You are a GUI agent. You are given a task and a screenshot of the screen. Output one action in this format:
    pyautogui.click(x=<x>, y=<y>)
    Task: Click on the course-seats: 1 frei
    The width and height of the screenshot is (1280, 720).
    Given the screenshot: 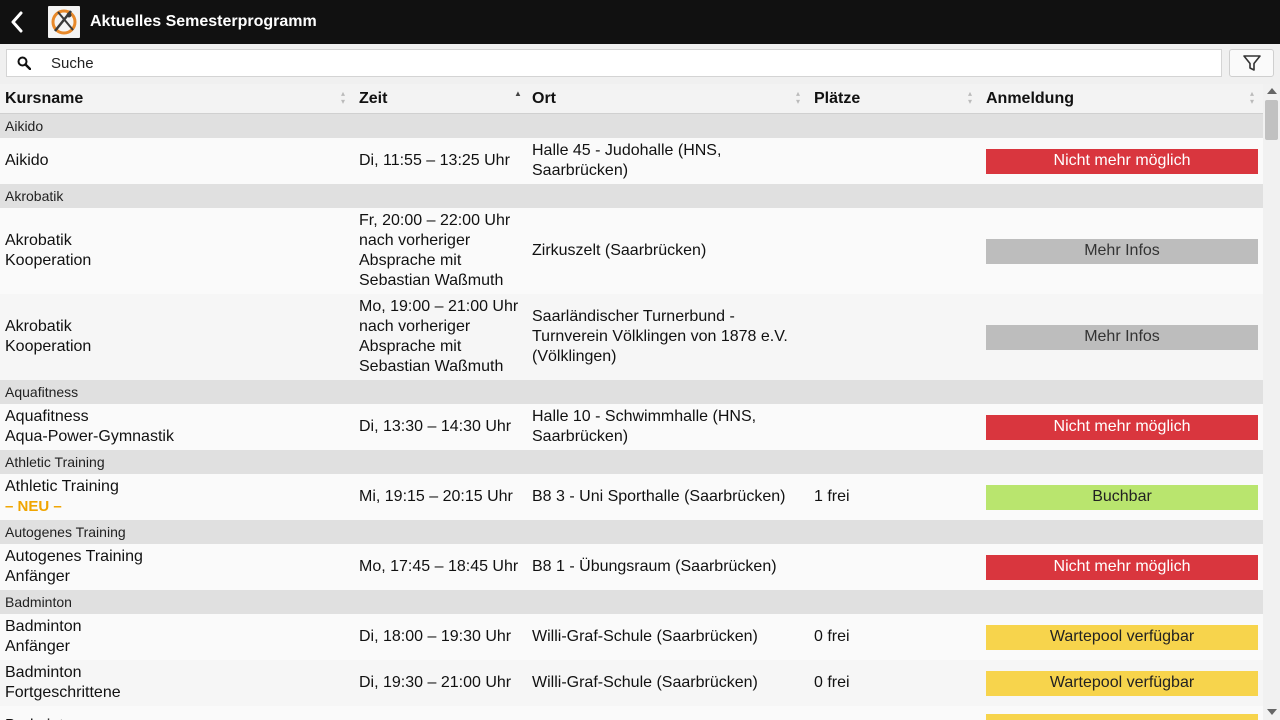 What is the action you would take?
    pyautogui.click(x=894, y=497)
    